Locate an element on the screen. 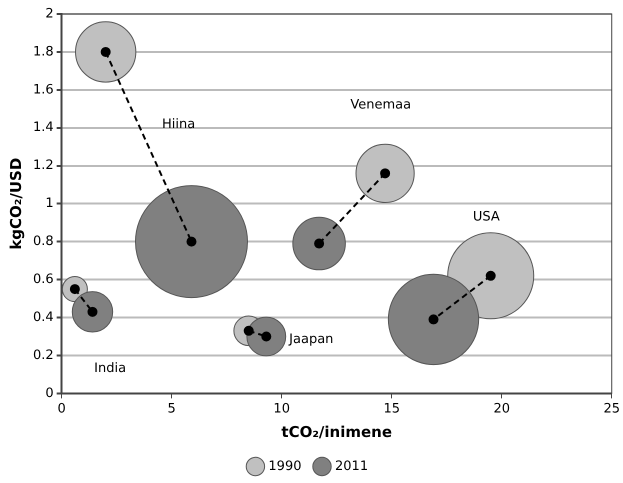 Image resolution: width=623 pixels, height=483 pixels. x-axis-title: tCO₂/inimene is located at coordinates (336, 431).